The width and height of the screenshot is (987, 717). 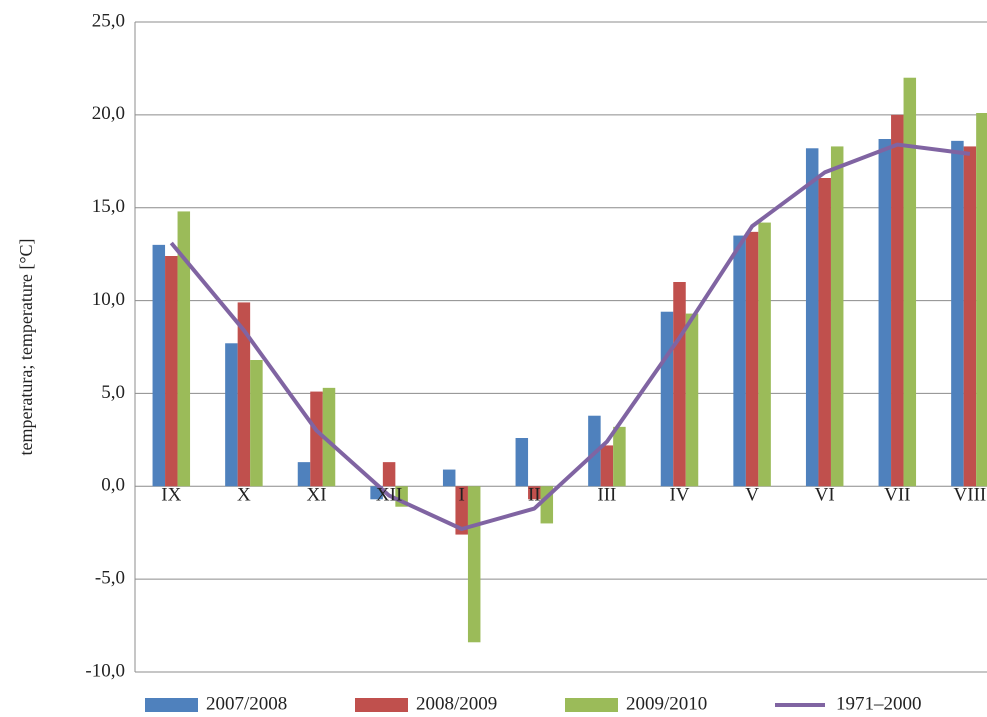 I want to click on x-tick-label: X, so click(x=244, y=495).